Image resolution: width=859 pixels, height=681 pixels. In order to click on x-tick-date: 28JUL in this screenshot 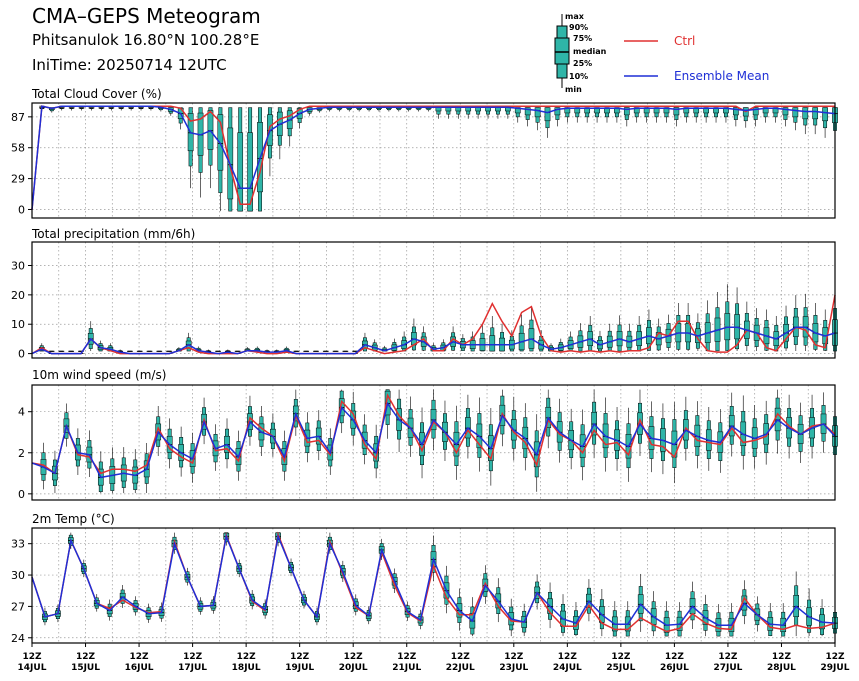, I will do `click(781, 668)`.